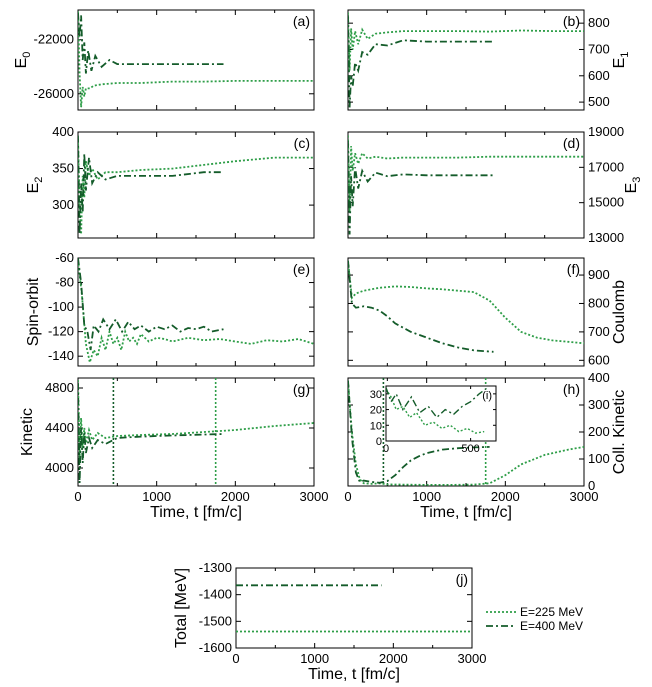  I want to click on y-tick-label: 200, so click(599, 431).